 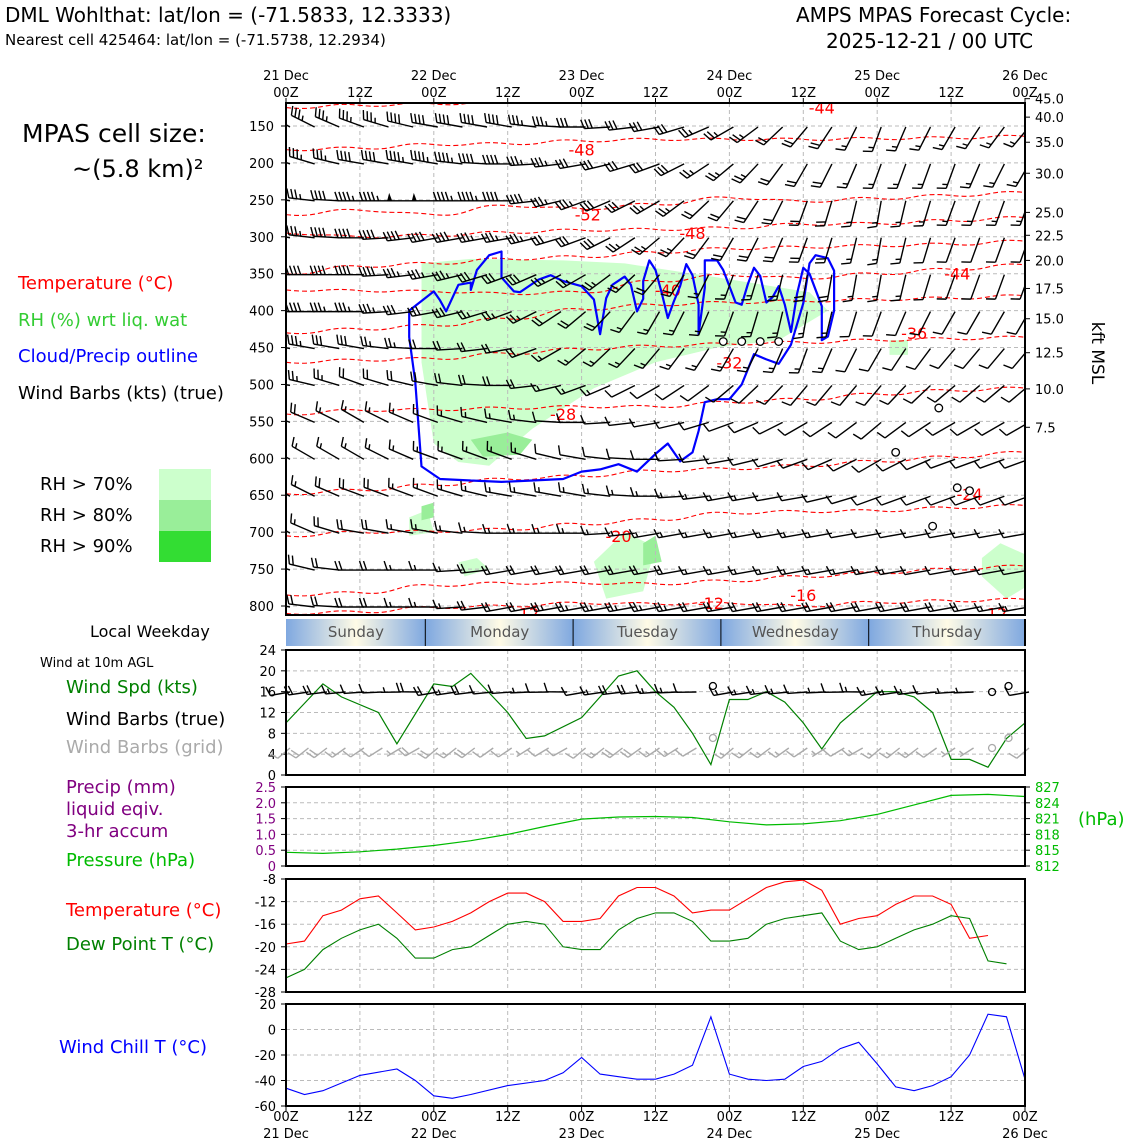 I want to click on rh80-region, so click(x=501, y=444).